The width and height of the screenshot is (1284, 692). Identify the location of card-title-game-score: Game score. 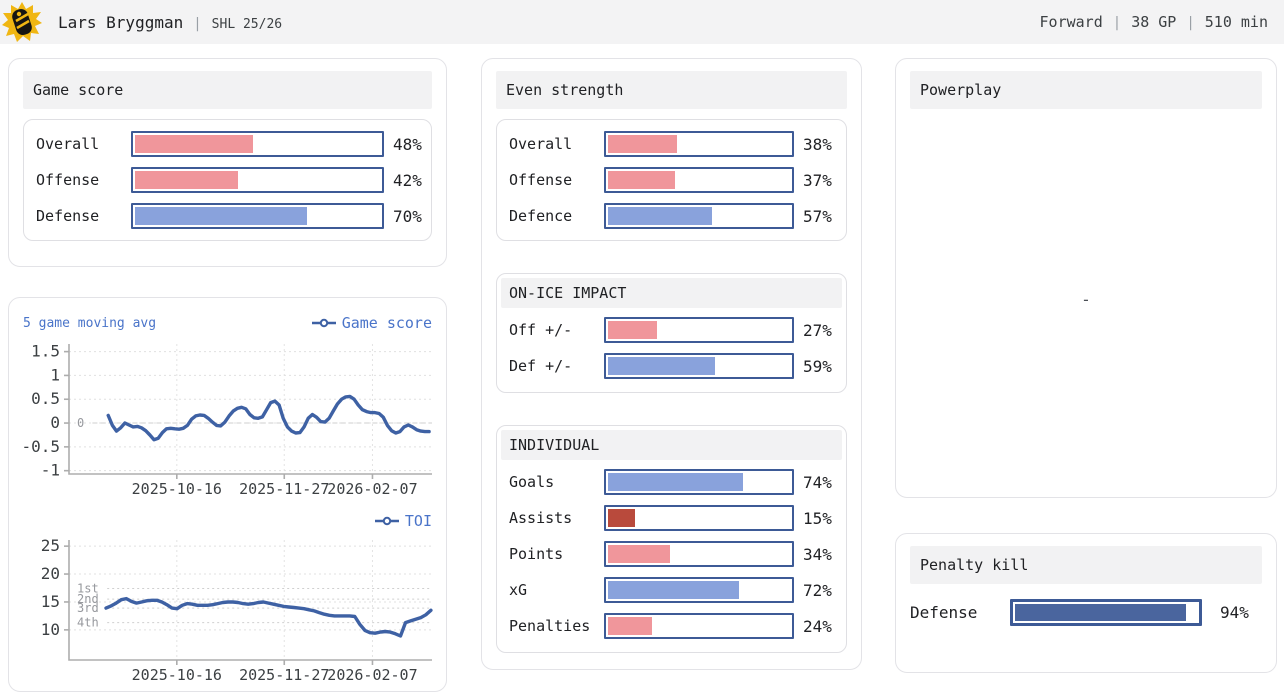
(227, 90).